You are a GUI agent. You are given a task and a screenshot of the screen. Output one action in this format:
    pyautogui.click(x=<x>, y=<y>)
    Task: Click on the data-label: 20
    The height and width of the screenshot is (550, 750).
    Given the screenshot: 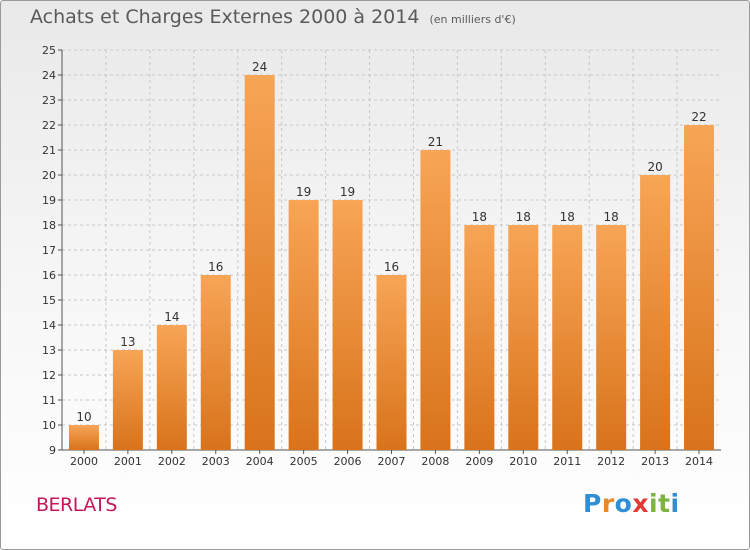 What is the action you would take?
    pyautogui.click(x=654, y=167)
    